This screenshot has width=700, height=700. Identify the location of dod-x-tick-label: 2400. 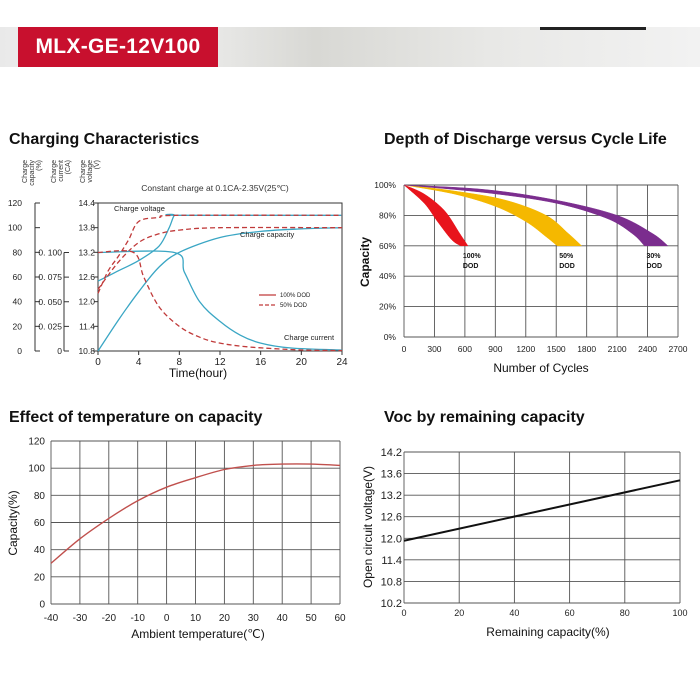
(647, 349).